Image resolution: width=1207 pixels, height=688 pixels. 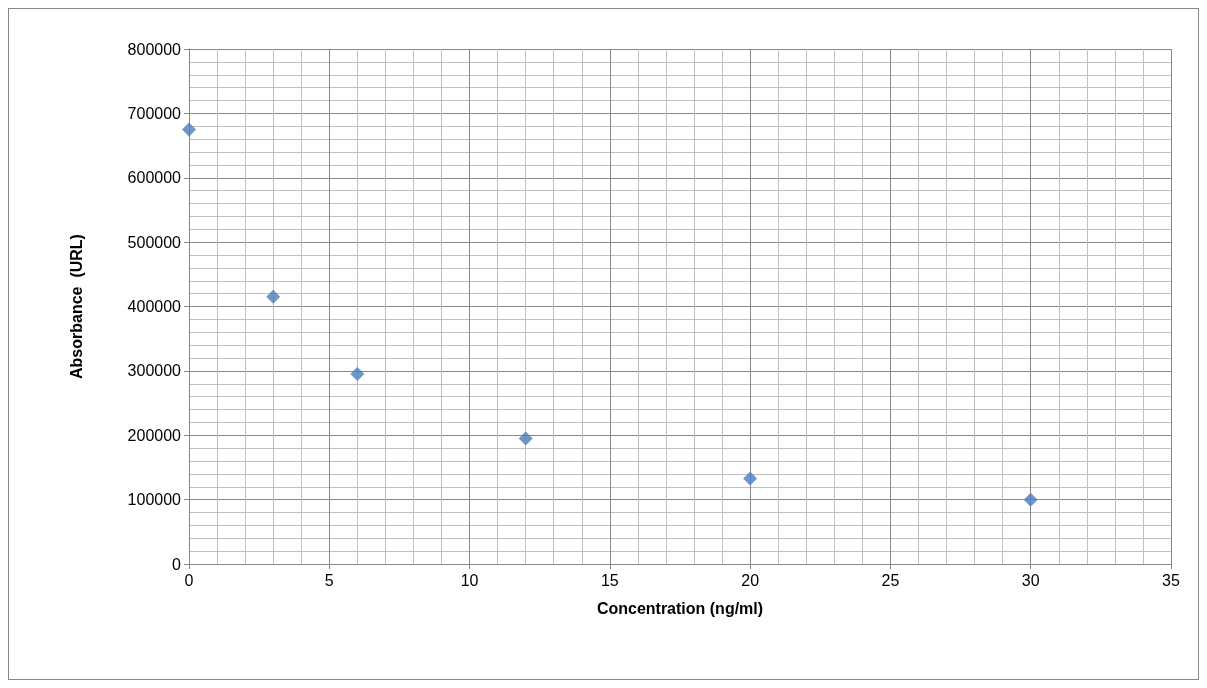 What do you see at coordinates (680, 608) in the screenshot?
I see `x-axis-title: Concentration (ng/ml)` at bounding box center [680, 608].